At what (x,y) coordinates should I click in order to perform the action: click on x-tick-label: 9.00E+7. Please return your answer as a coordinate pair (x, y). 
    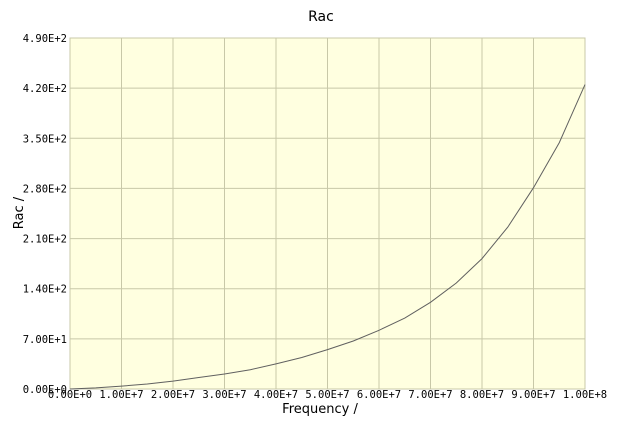
    Looking at the image, I should click on (533, 395).